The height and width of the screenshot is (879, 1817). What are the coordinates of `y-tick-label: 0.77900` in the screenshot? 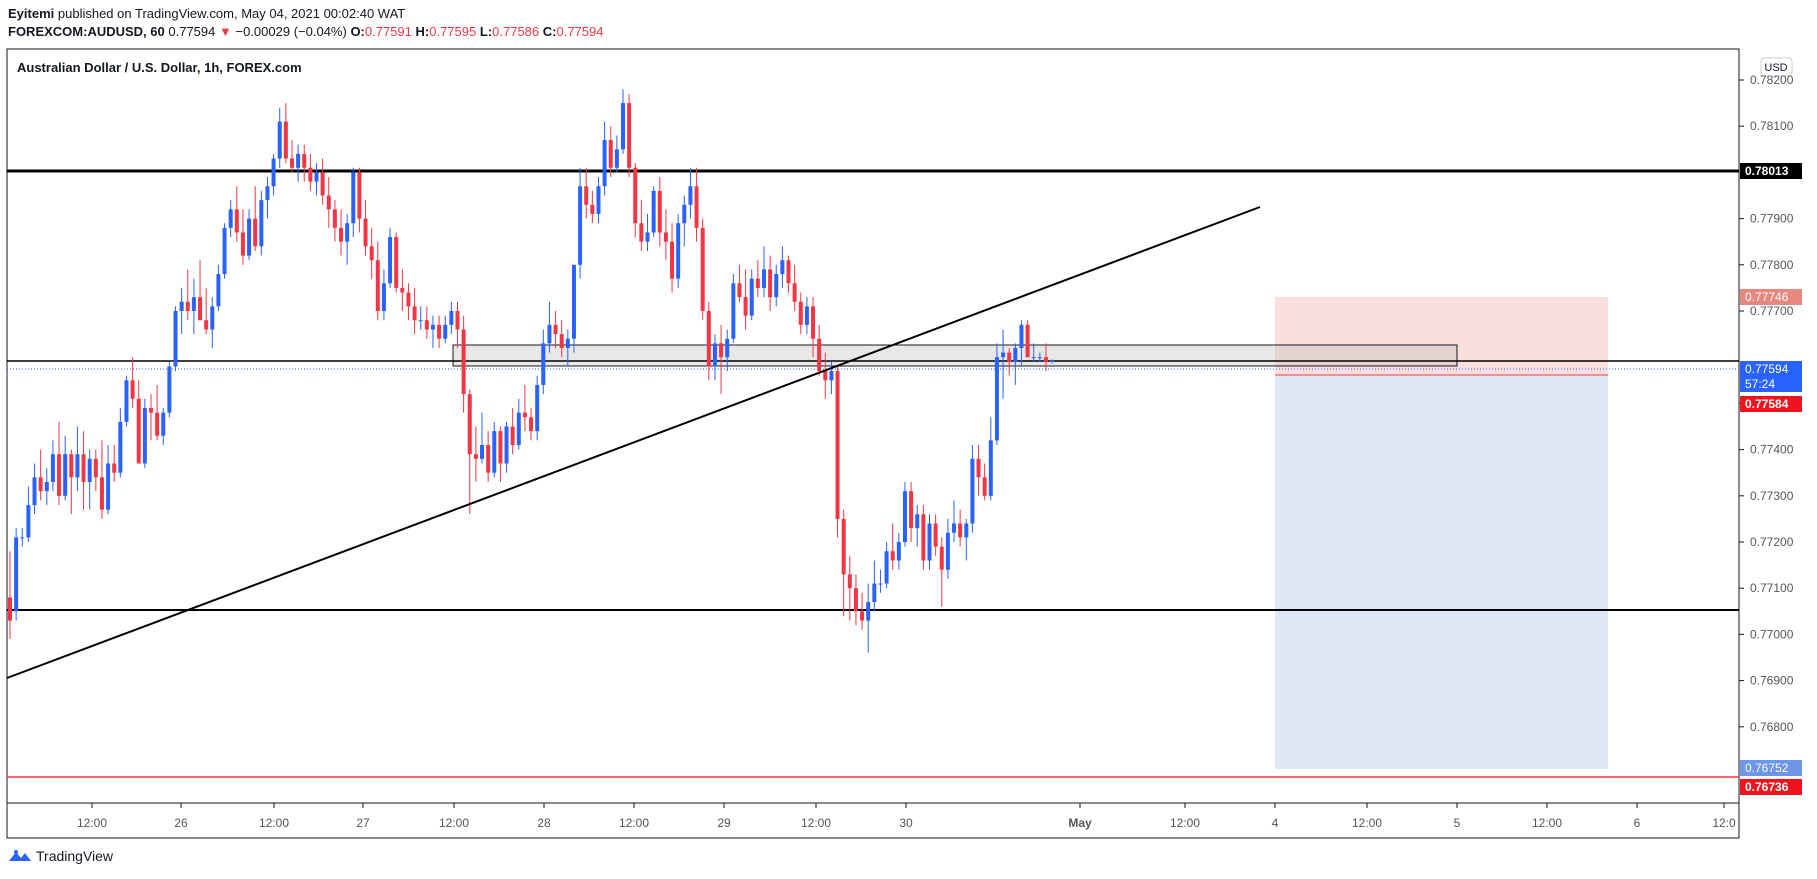 It's located at (1772, 219).